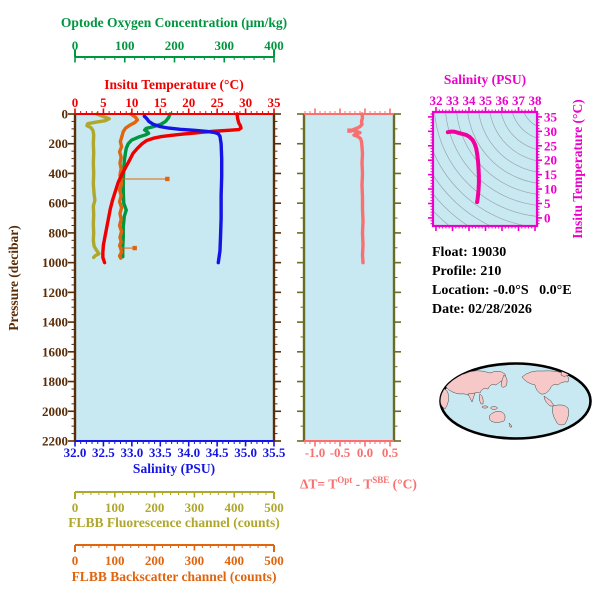 The width and height of the screenshot is (609, 605). Describe the element at coordinates (550, 189) in the screenshot. I see `tick-label: 10` at that location.